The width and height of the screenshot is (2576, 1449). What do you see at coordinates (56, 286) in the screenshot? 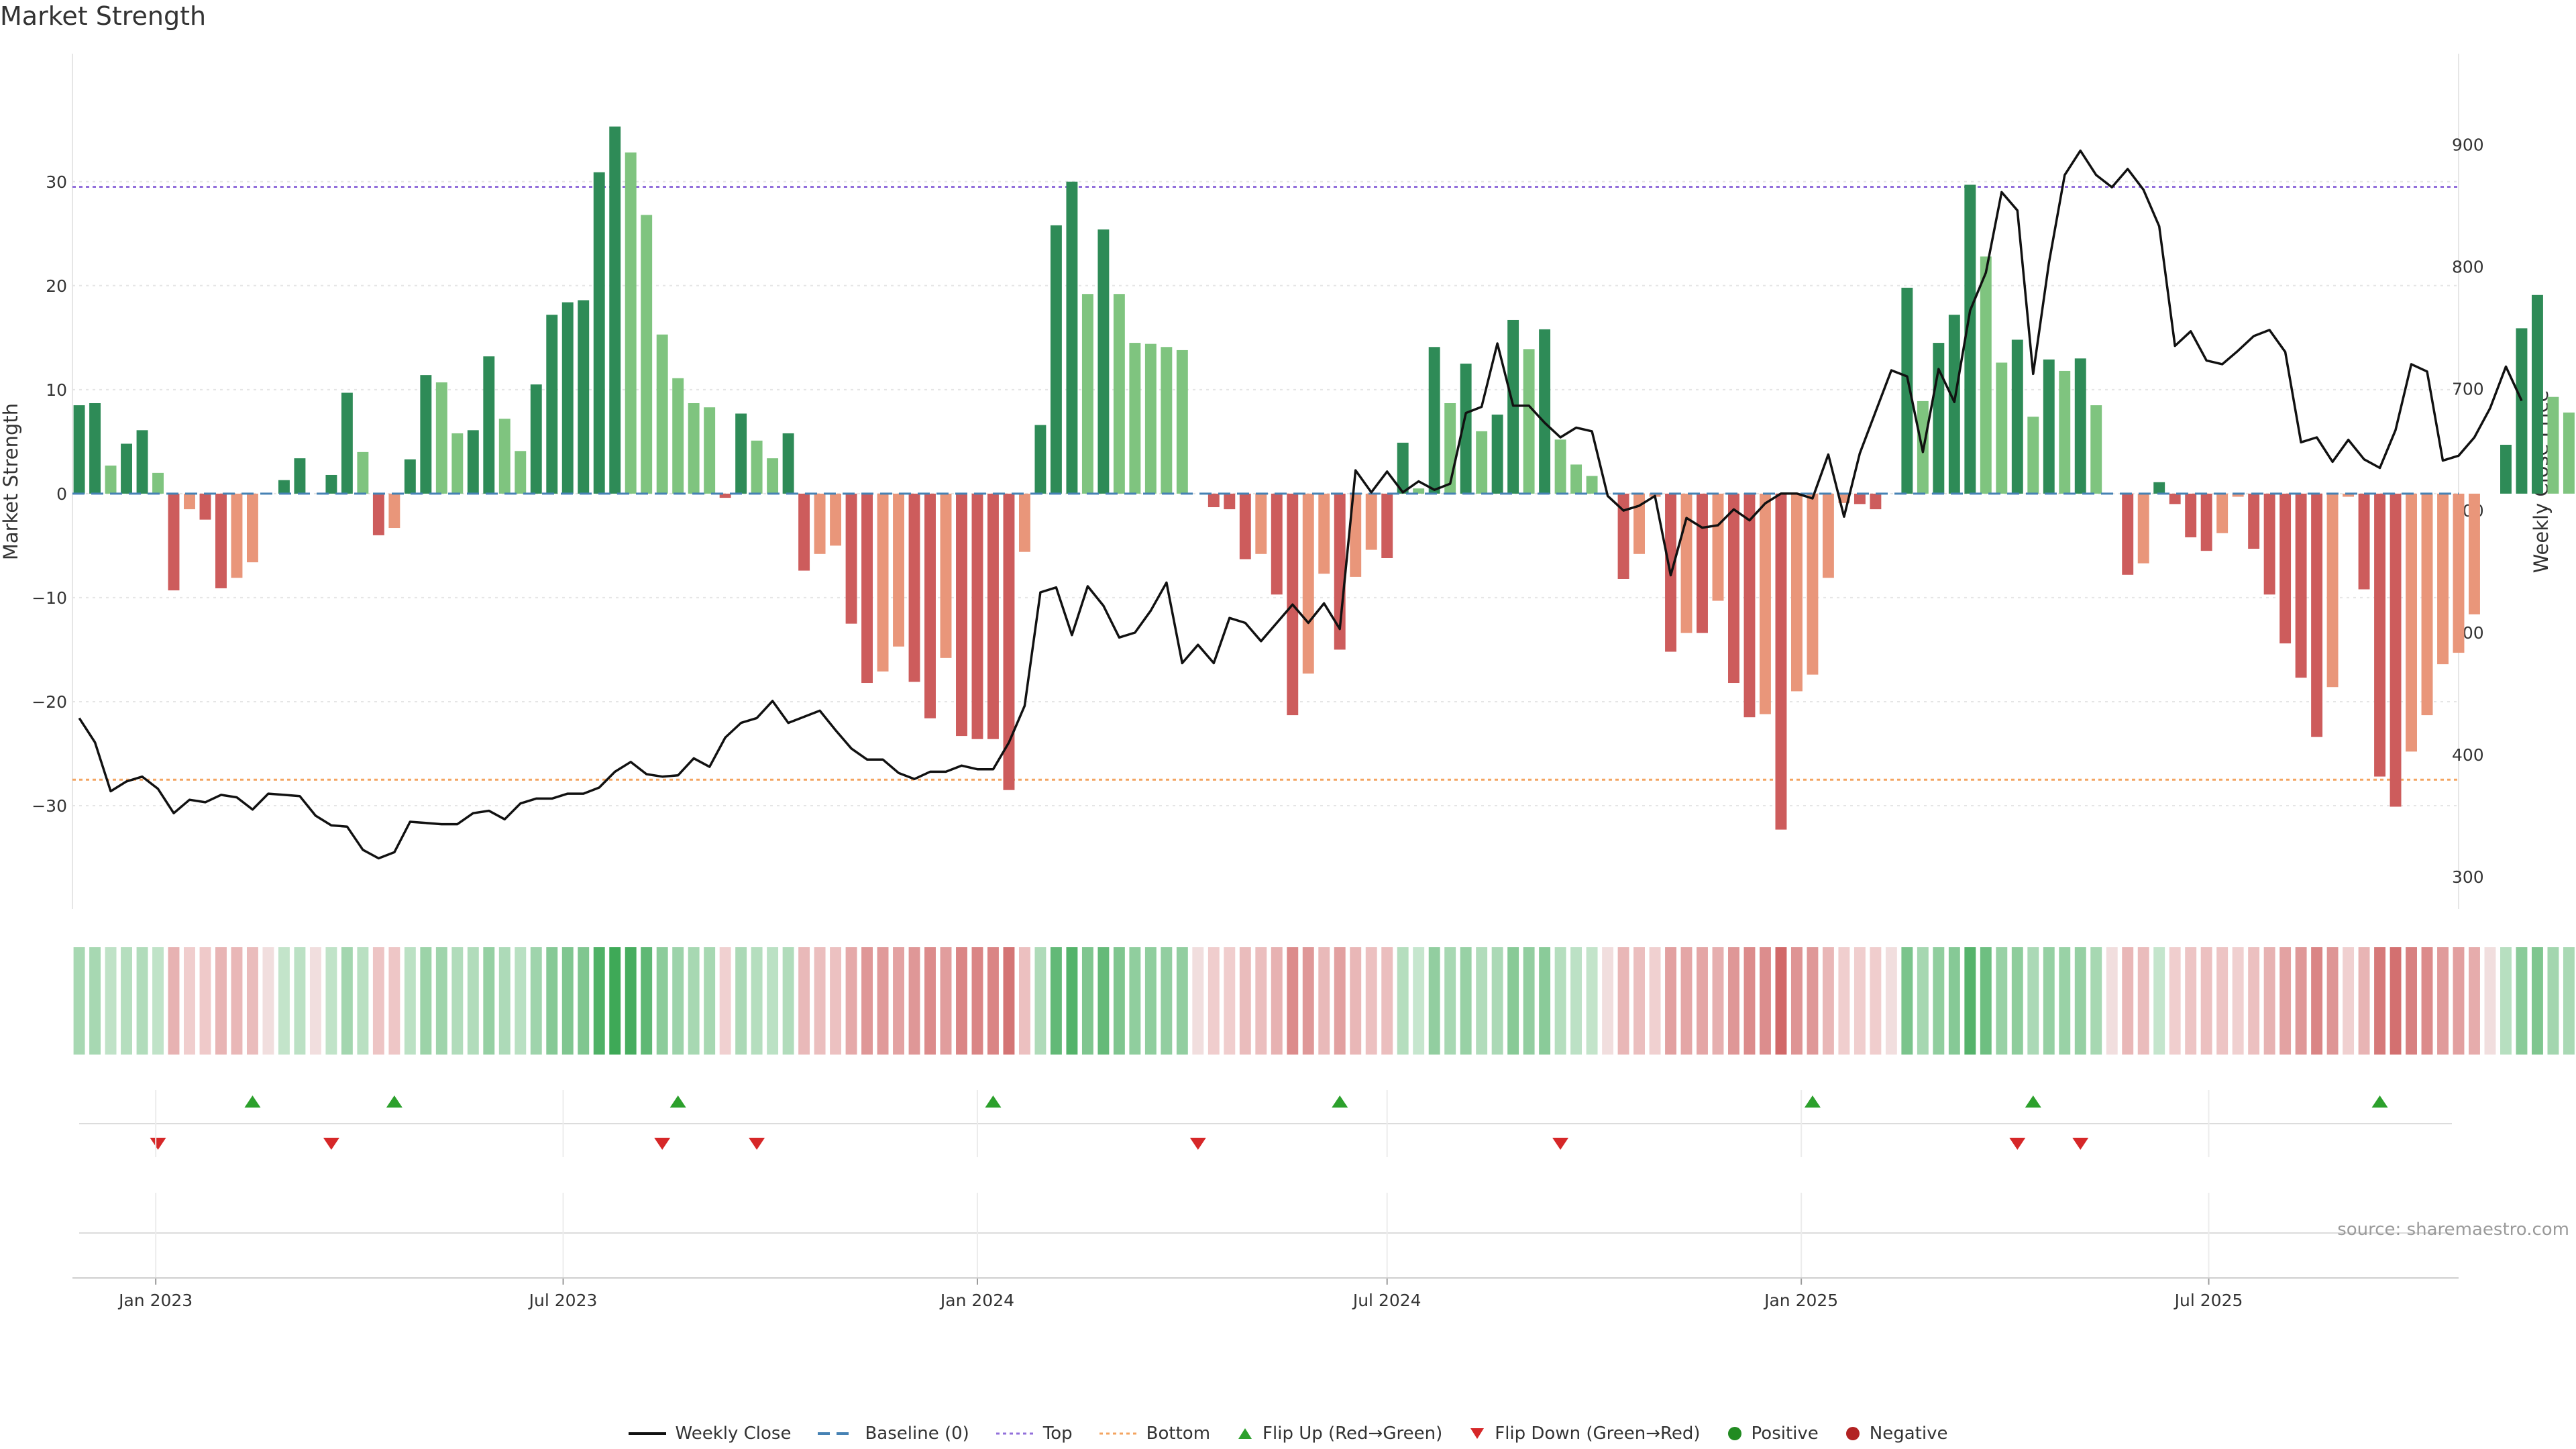
I see `y-tick-label: 20` at bounding box center [56, 286].